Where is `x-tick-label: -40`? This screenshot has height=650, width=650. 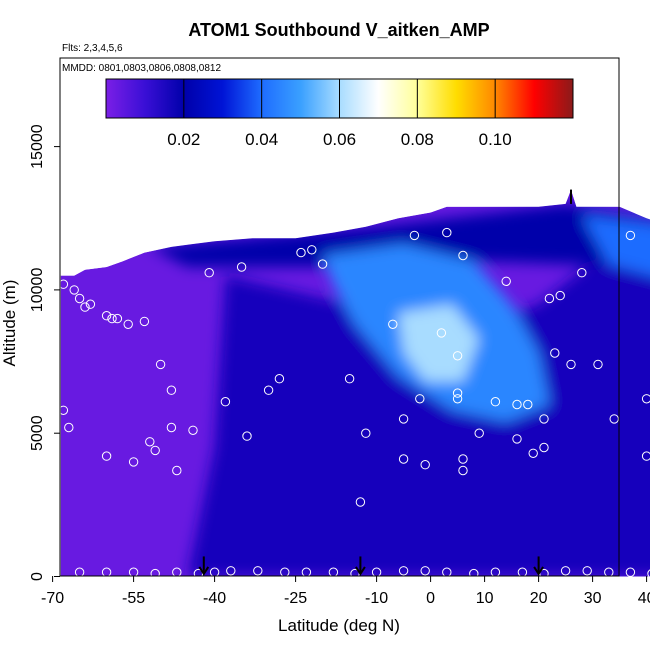 x-tick-label: -40 is located at coordinates (214, 598).